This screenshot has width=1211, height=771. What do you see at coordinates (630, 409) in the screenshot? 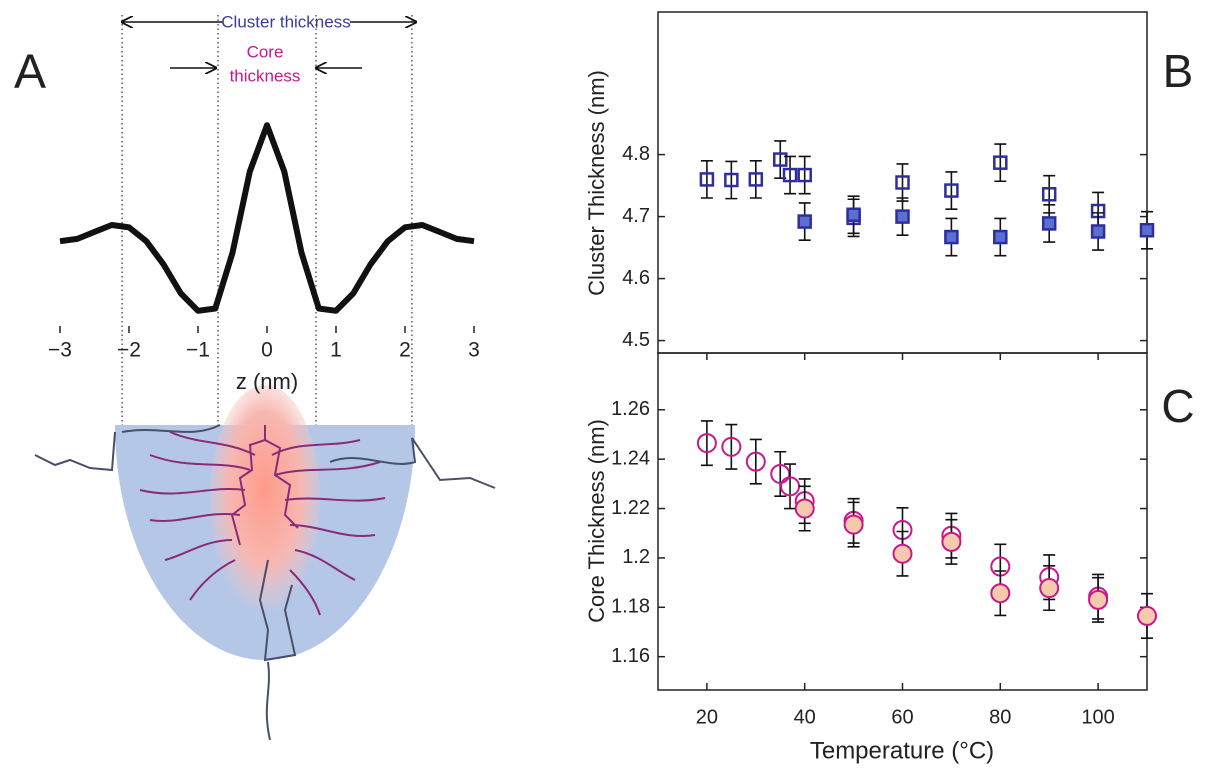
I see `y-tick-label: 1.26` at bounding box center [630, 409].